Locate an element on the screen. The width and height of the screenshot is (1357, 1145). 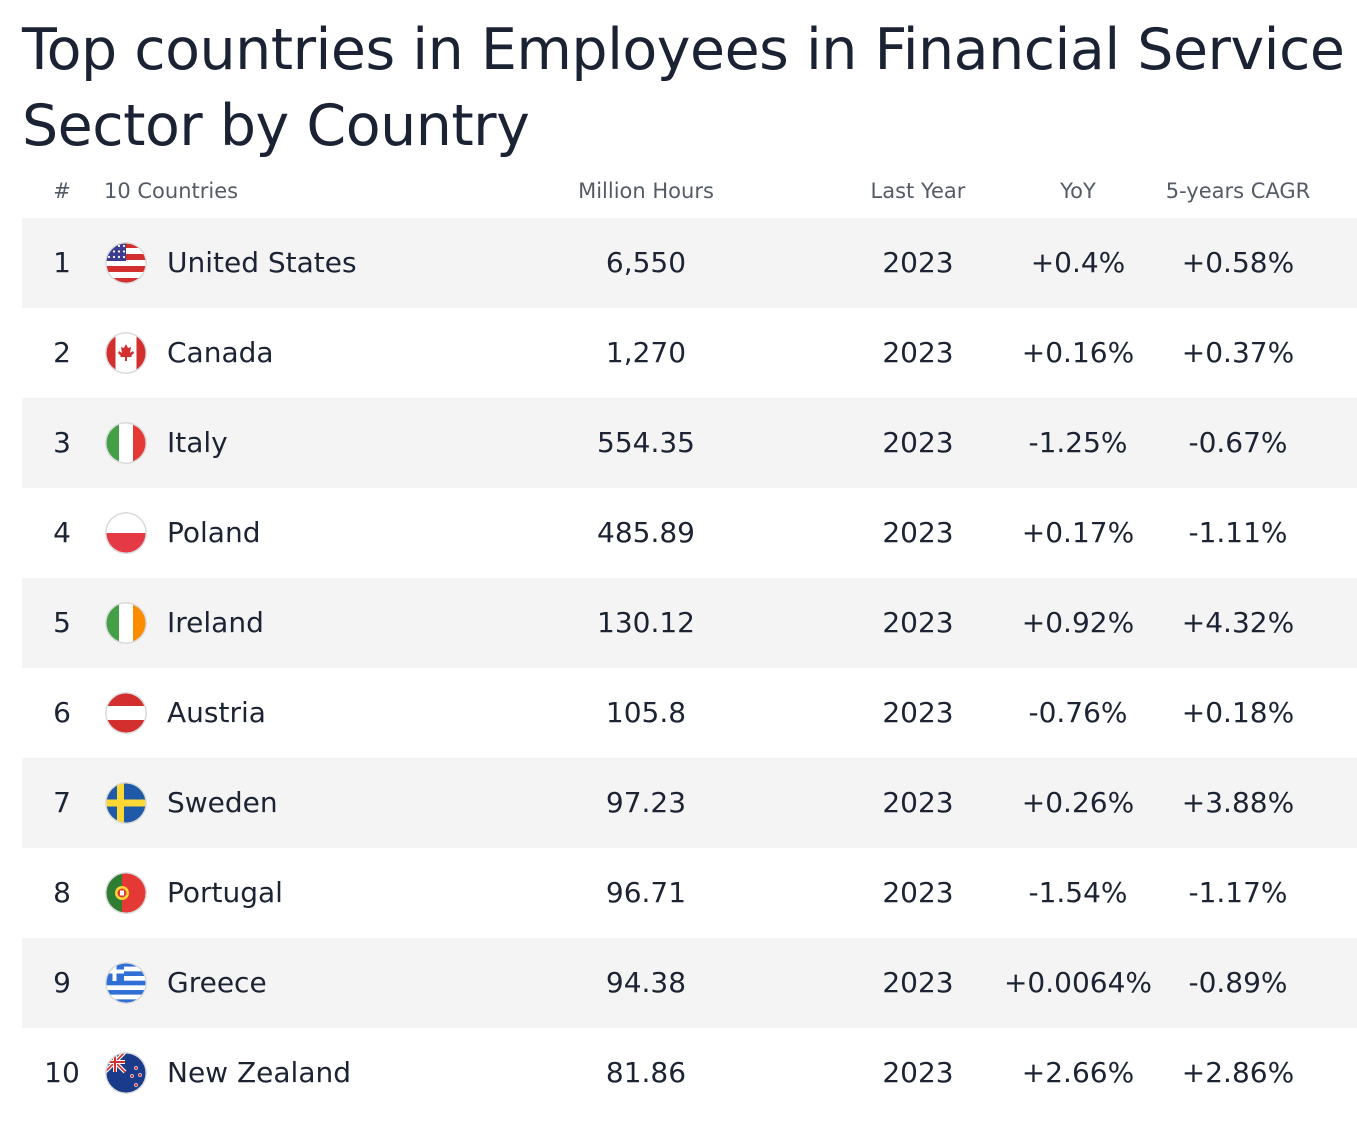
rank-cell: 2 is located at coordinates (62, 352).